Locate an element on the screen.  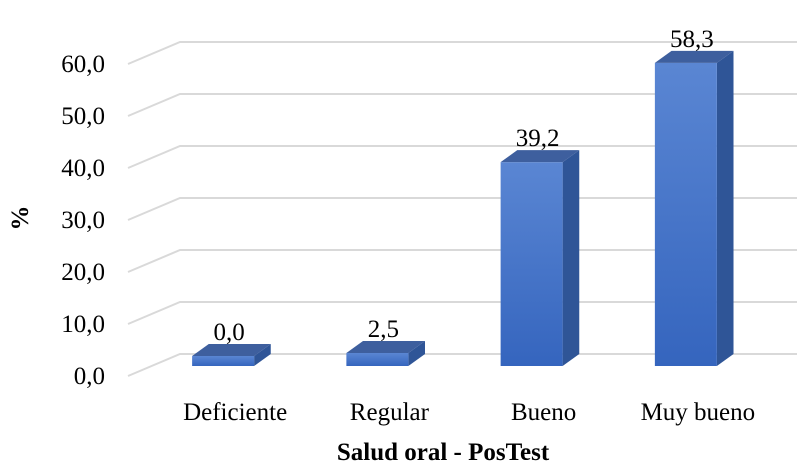
y-axis-ticks: 0,0 10,0 20,0 30,0 40,0 50,0 60,0 is located at coordinates (83, 220).